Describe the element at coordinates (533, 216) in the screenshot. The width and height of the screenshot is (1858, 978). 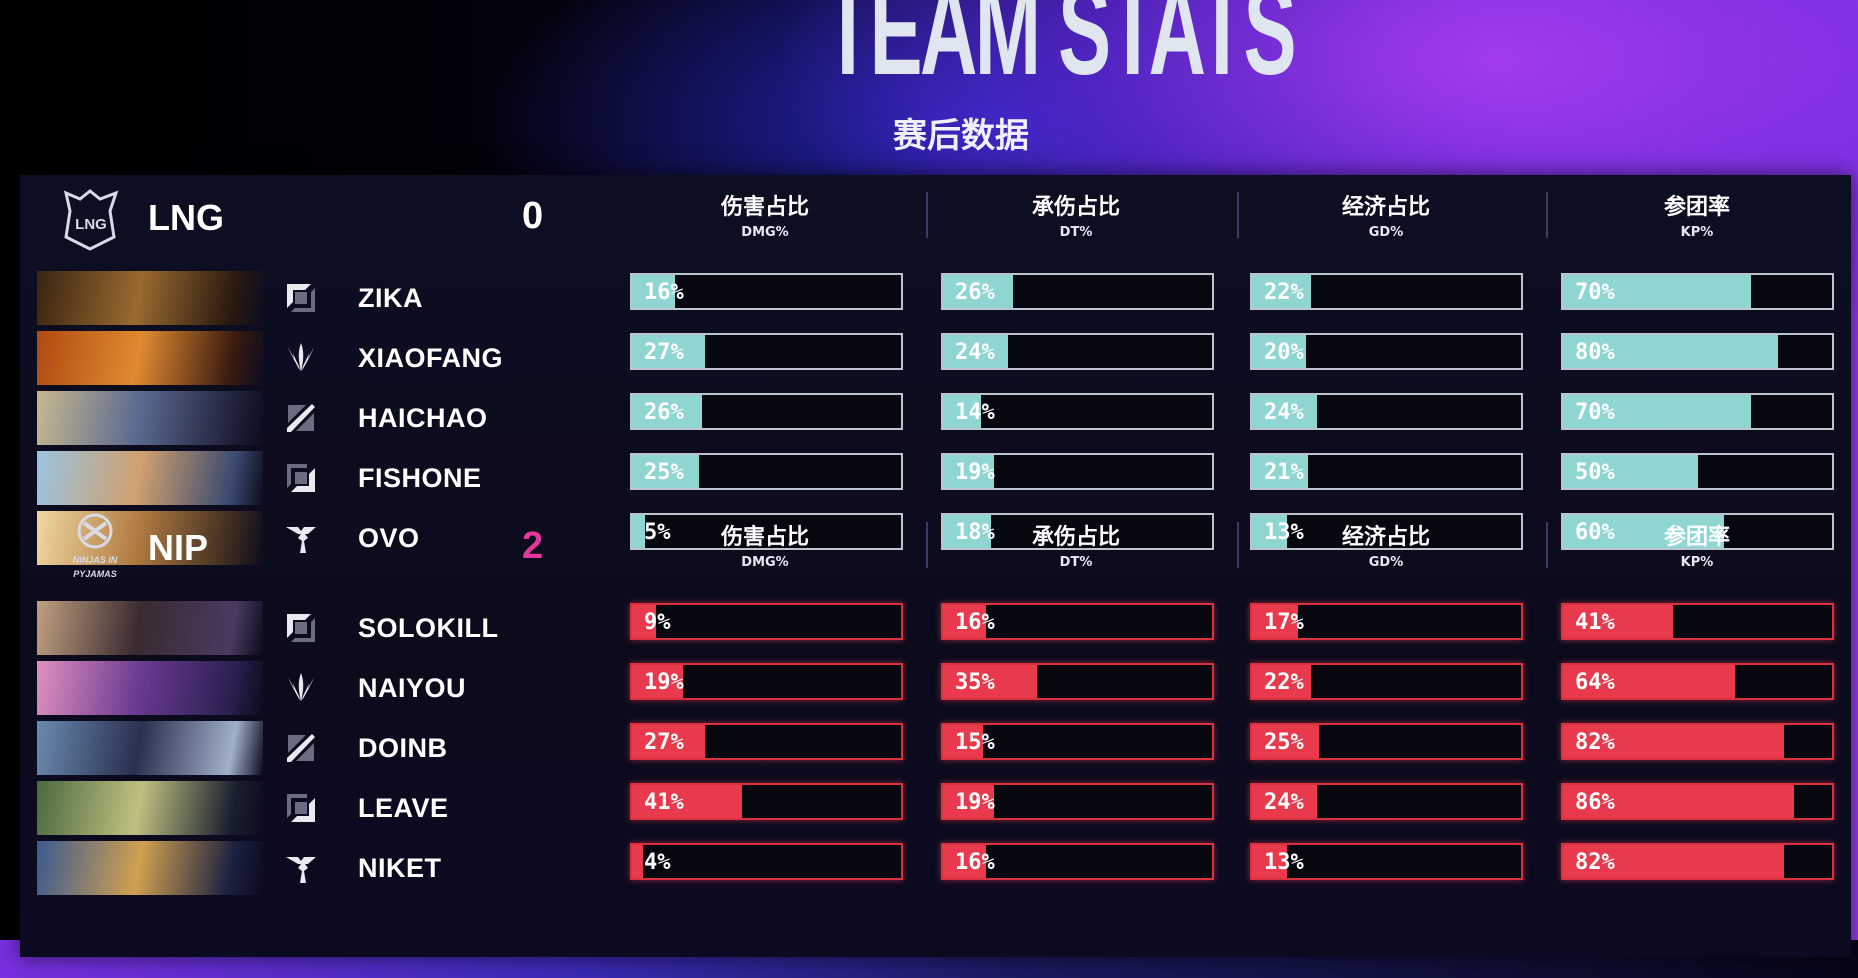
I see `team-score: 0` at that location.